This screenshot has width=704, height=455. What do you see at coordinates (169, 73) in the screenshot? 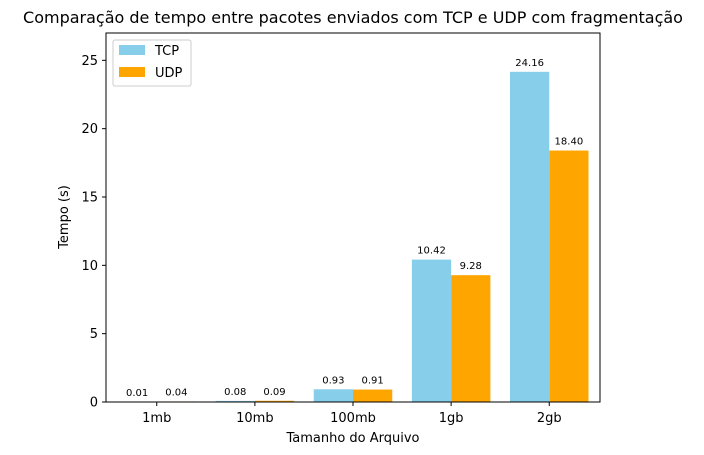
I see `legend-label-udp: UDP` at bounding box center [169, 73].